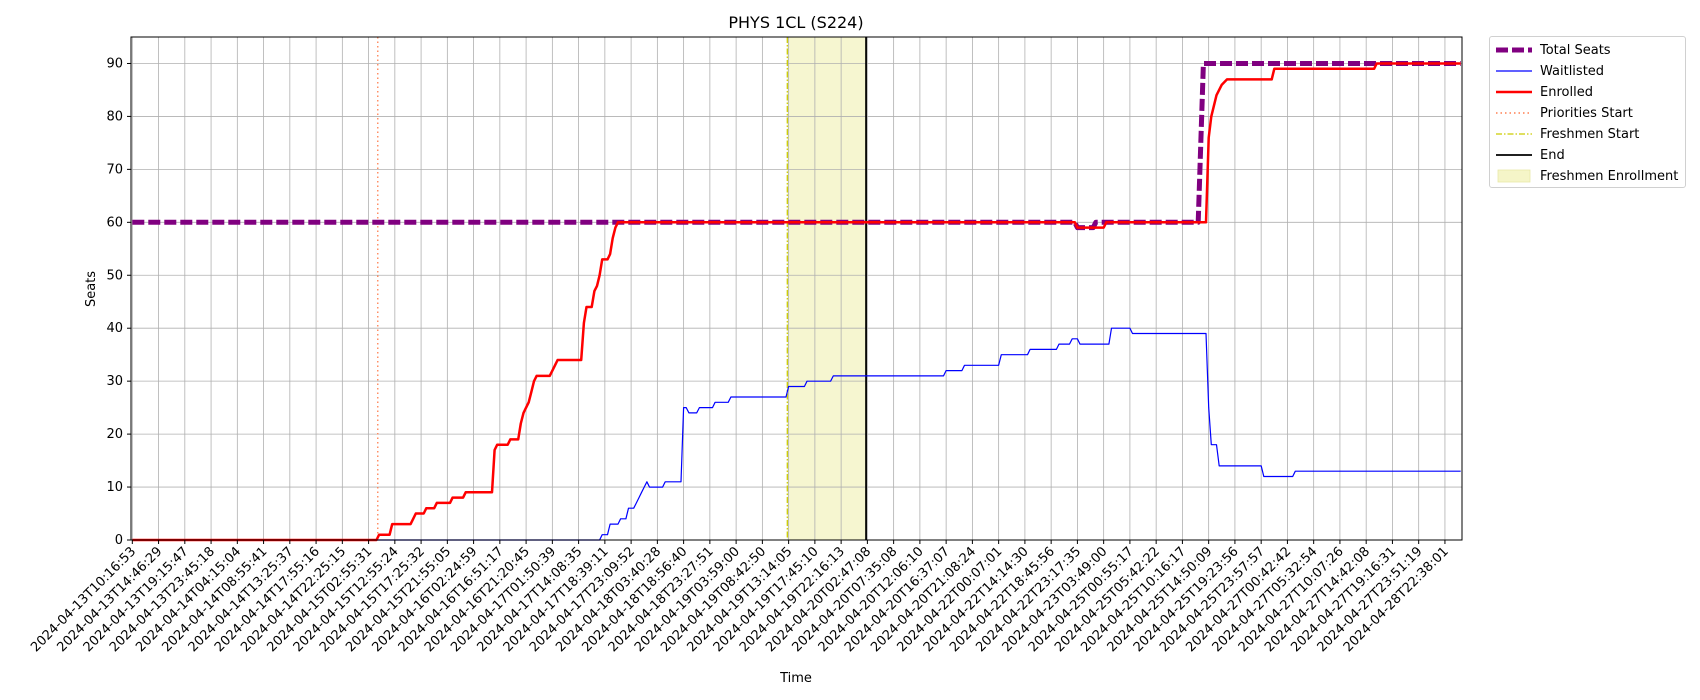 This screenshot has height=700, width=1700. I want to click on legend-label-priorities-start: Priorities Start, so click(1586, 113).